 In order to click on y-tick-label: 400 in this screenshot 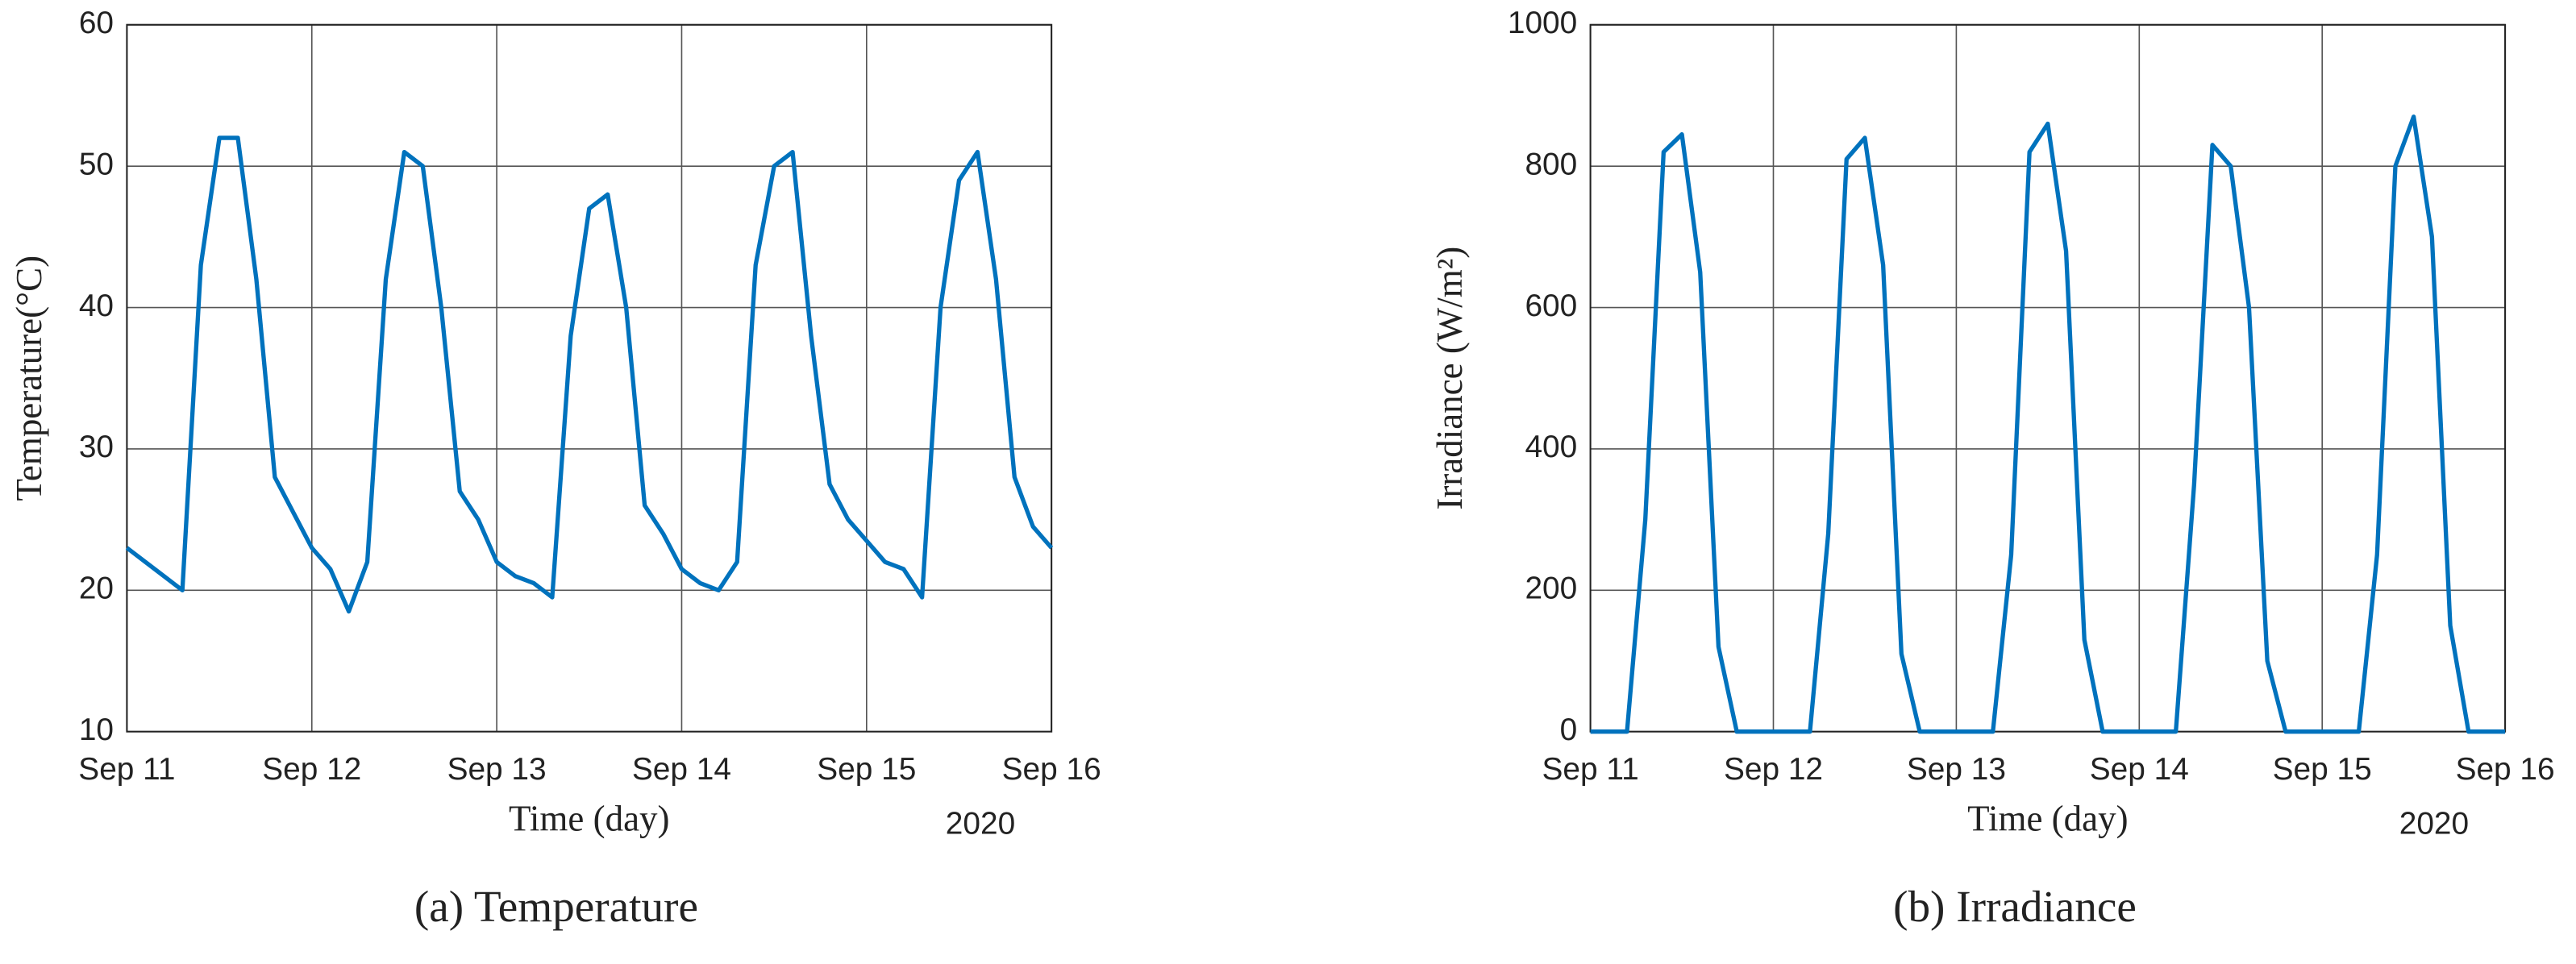, I will do `click(1551, 447)`.